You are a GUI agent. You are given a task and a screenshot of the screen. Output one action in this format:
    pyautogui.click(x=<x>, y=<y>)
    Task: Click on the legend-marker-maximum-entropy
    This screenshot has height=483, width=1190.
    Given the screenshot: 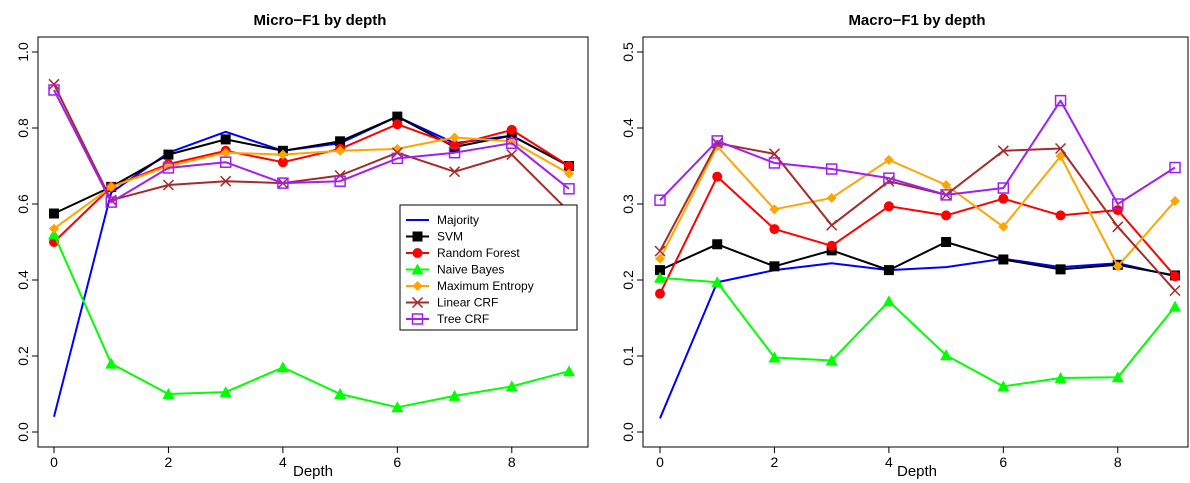 What is the action you would take?
    pyautogui.click(x=417, y=286)
    